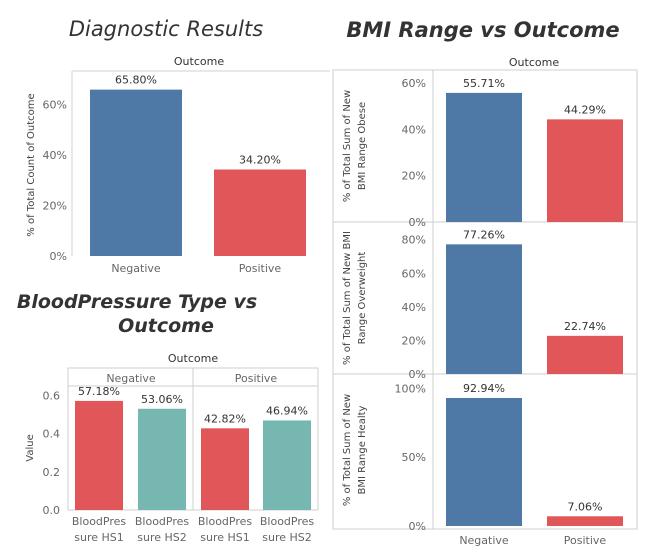 The height and width of the screenshot is (559, 649). Describe the element at coordinates (585, 506) in the screenshot. I see `bmi-data-label: 7.06%` at that location.